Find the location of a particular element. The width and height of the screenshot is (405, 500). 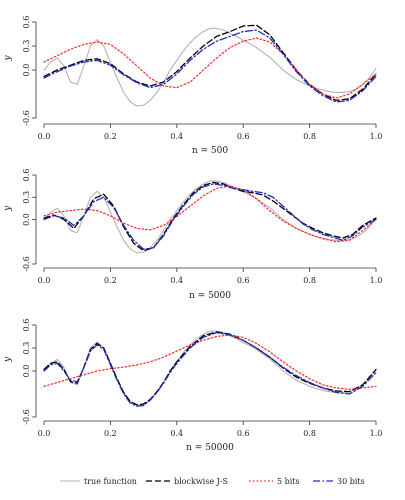

legend-label-js: blockwise J-S is located at coordinates (201, 481).